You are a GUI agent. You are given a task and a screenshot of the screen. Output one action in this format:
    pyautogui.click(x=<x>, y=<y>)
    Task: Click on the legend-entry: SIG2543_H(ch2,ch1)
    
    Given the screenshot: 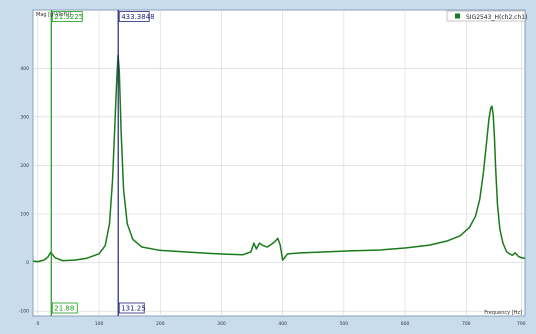 What is the action you would take?
    pyautogui.click(x=496, y=17)
    